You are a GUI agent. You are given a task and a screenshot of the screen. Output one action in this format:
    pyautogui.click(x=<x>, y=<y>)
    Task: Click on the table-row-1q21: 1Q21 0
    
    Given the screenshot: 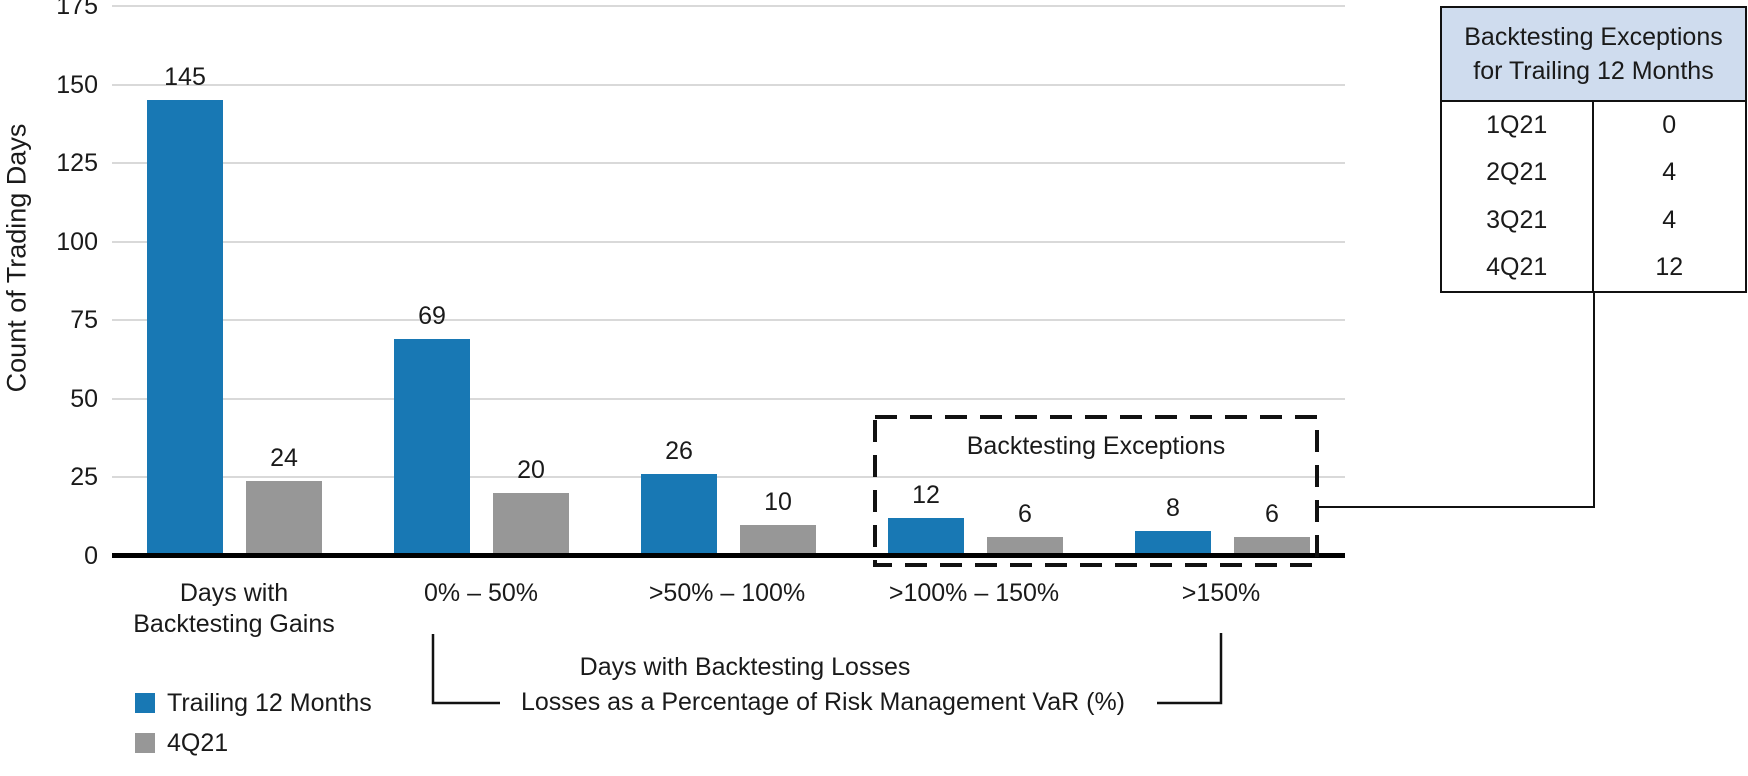 What is the action you would take?
    pyautogui.click(x=1593, y=126)
    